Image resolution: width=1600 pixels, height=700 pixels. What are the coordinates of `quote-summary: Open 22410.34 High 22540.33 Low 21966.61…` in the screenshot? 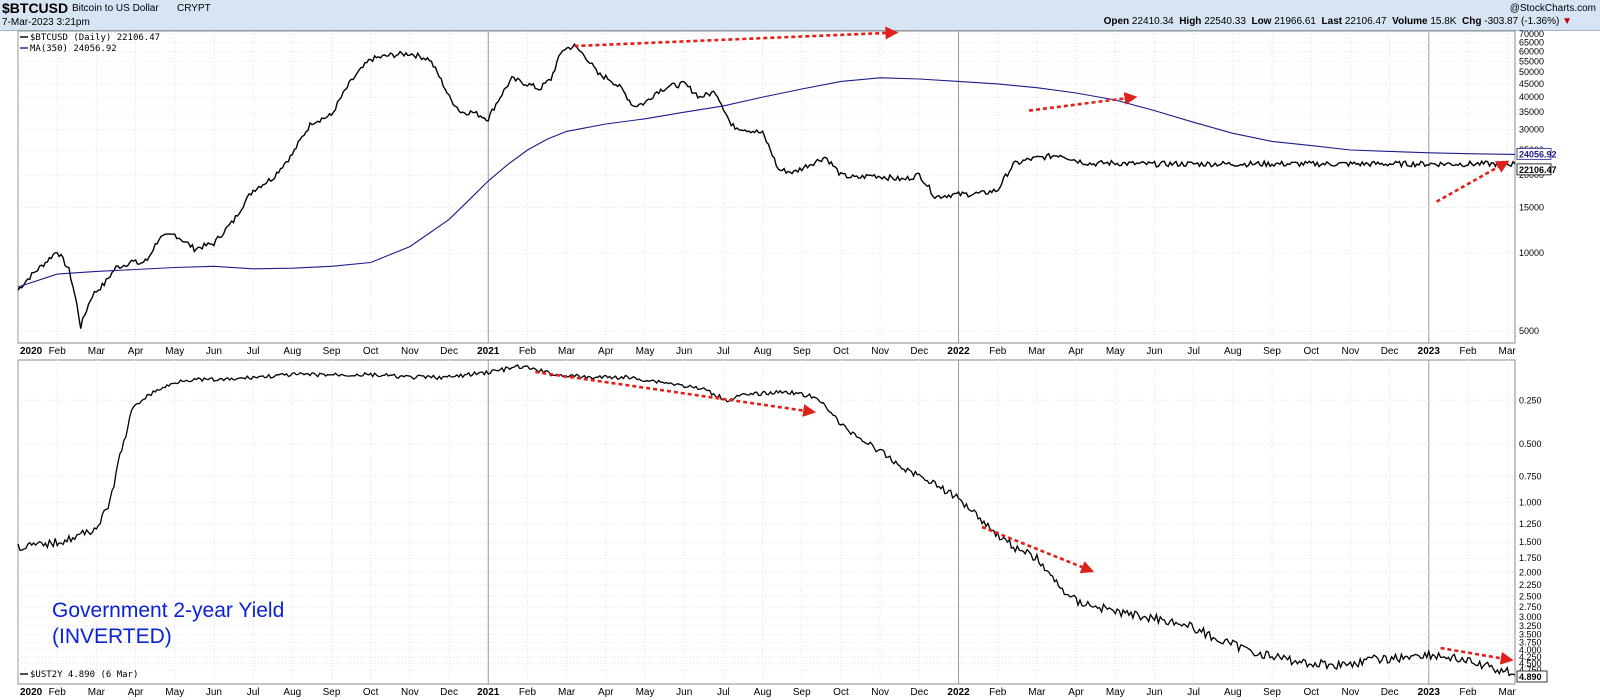 It's located at (1338, 21).